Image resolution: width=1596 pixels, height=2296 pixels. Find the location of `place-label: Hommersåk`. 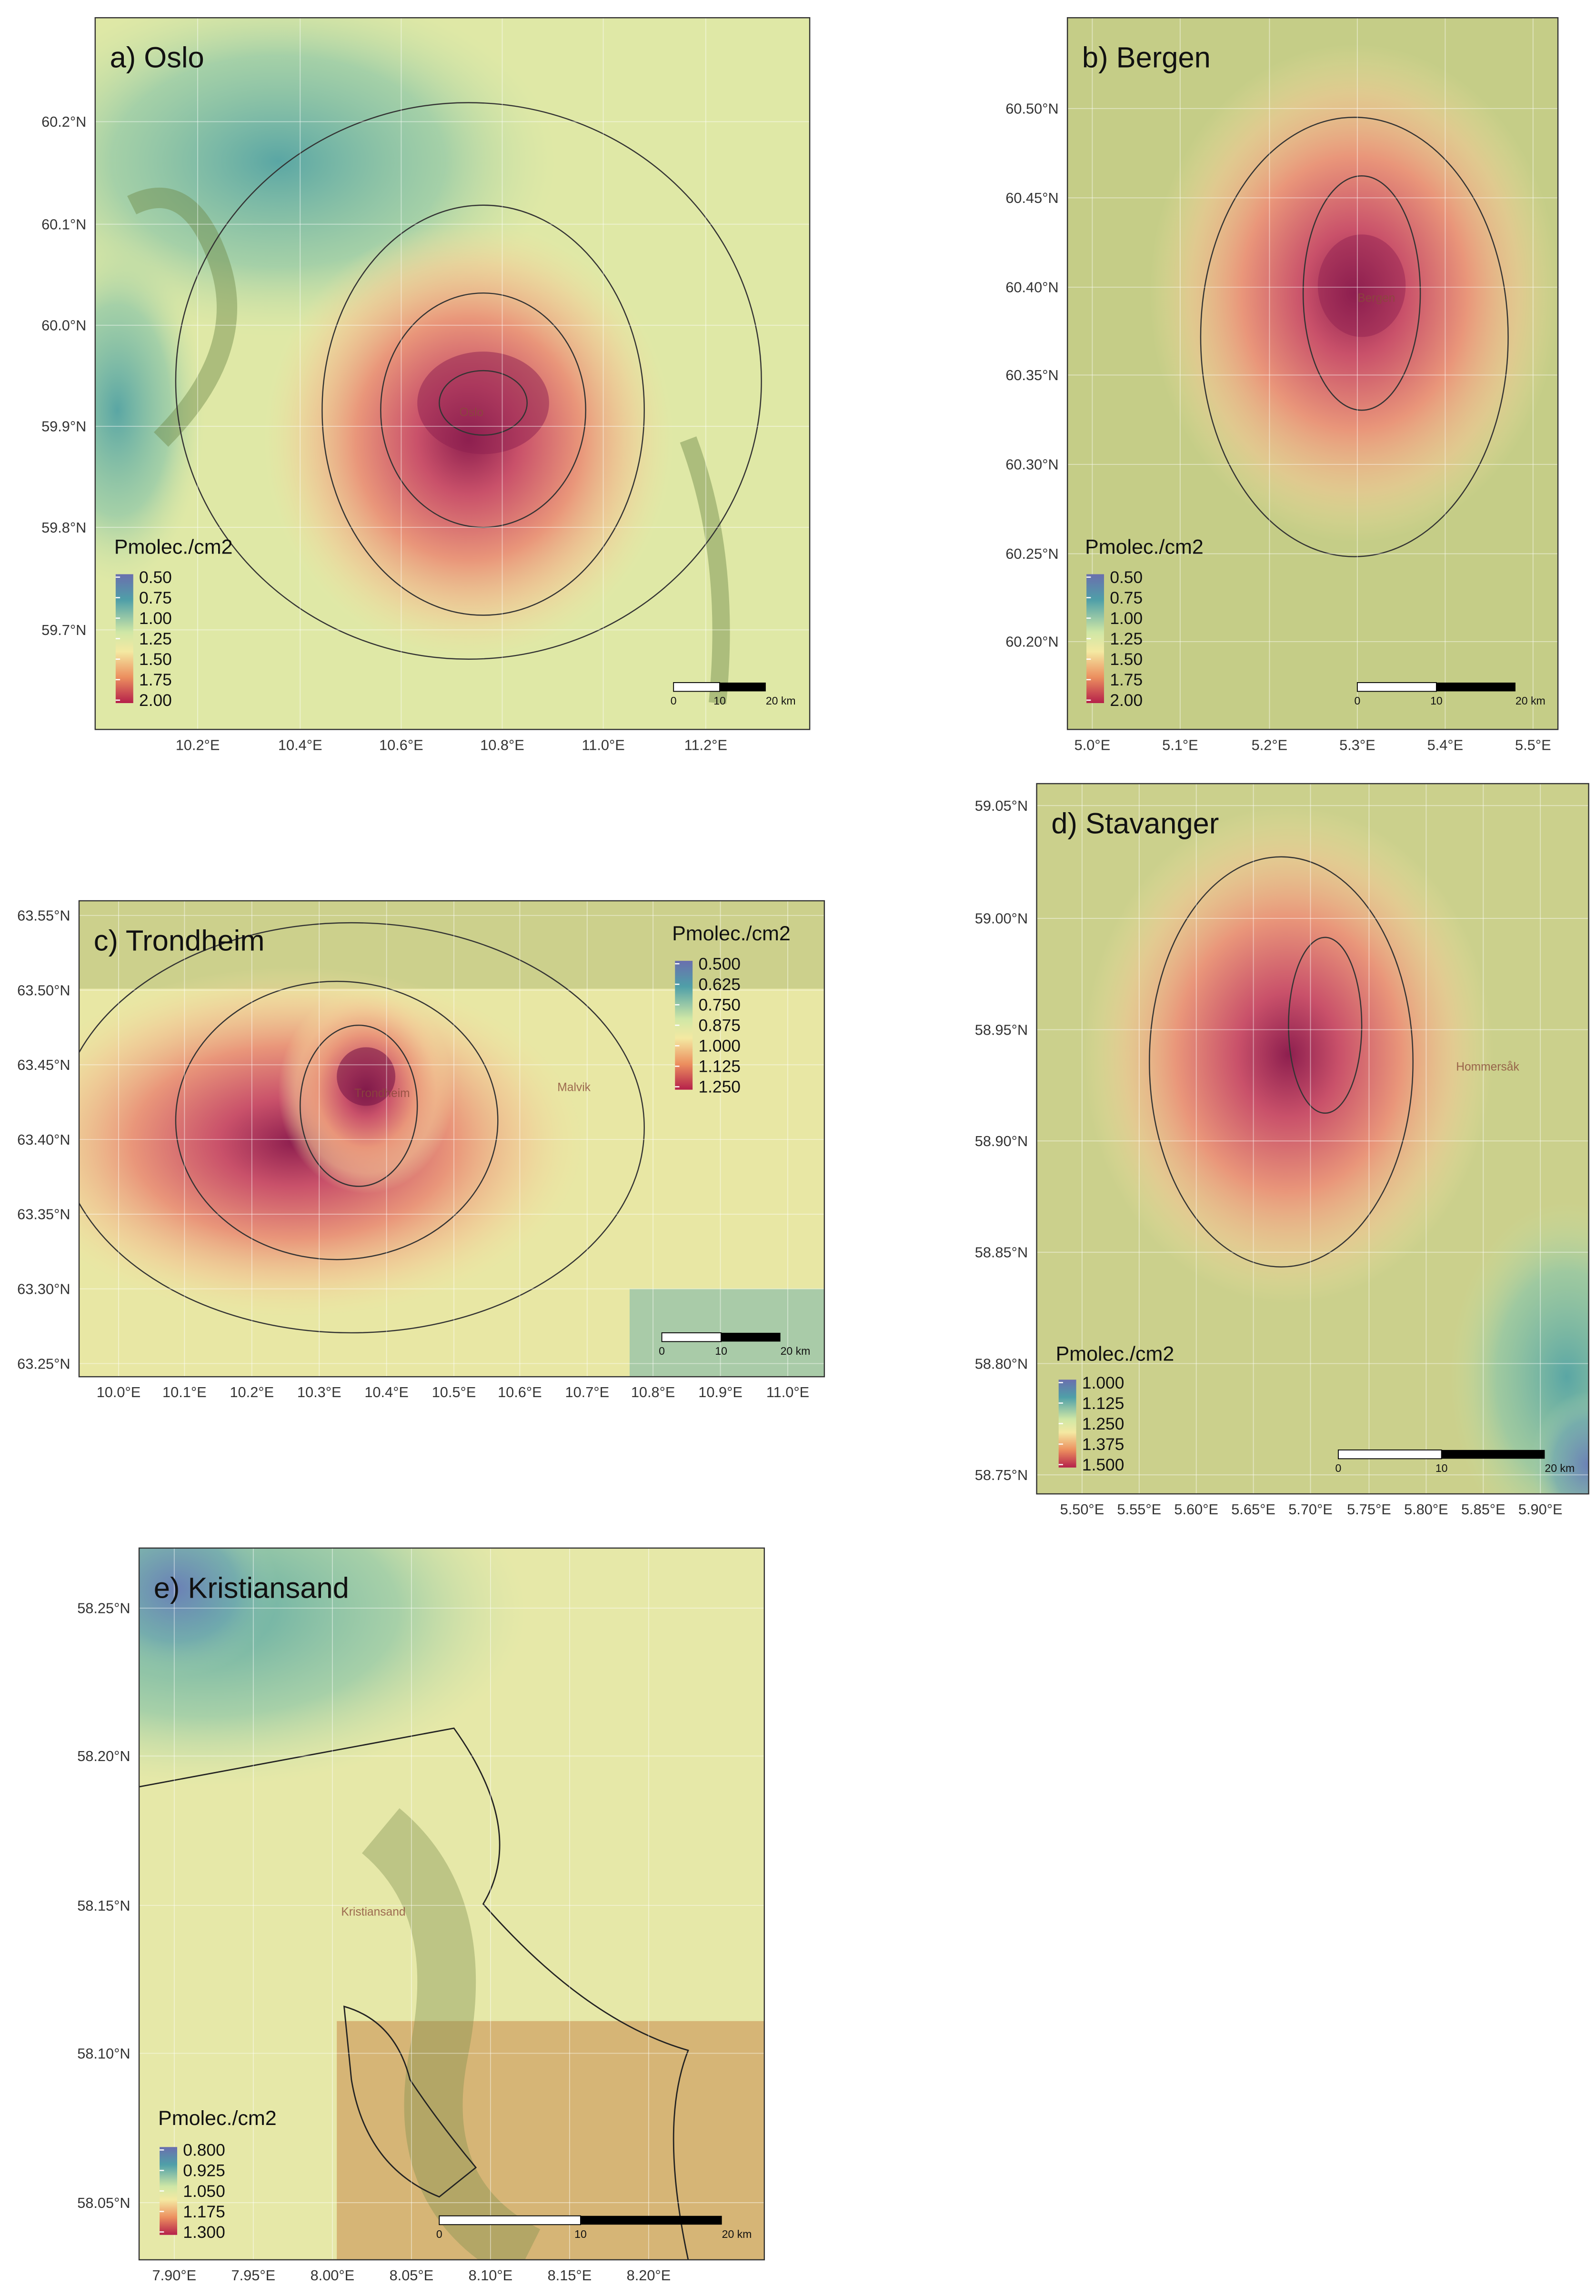

place-label: Hommersåk is located at coordinates (1487, 1067).